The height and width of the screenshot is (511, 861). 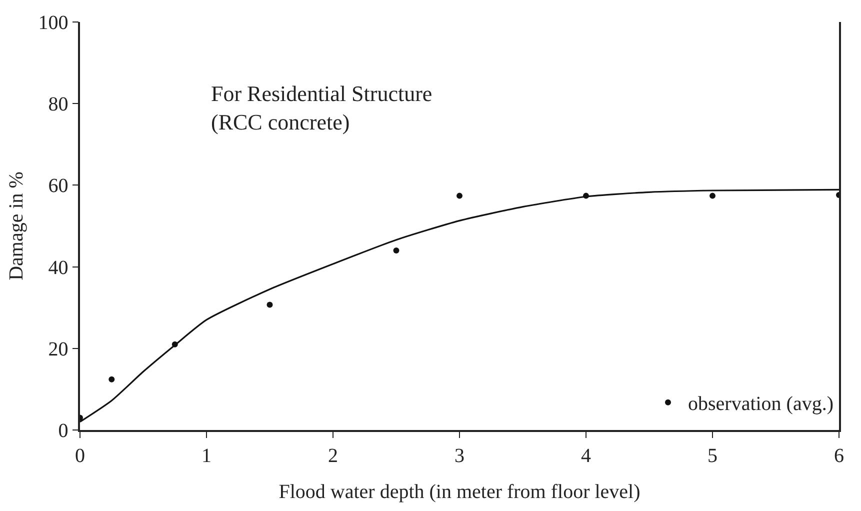 I want to click on y-tick-label: 0, so click(x=63, y=431).